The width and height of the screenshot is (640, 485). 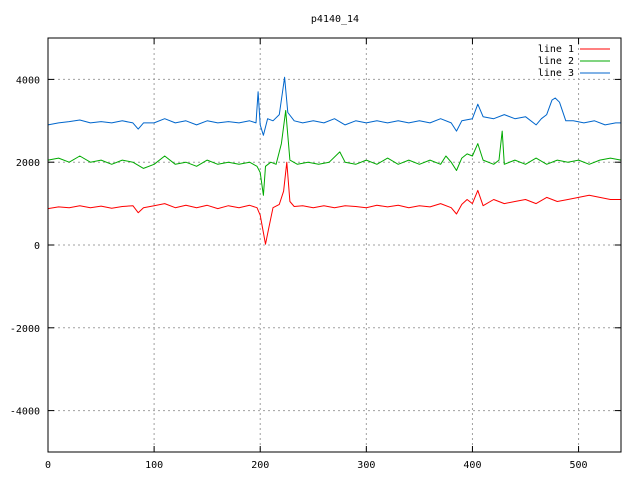 What do you see at coordinates (25, 412) in the screenshot?
I see `y-tick-label: -4000` at bounding box center [25, 412].